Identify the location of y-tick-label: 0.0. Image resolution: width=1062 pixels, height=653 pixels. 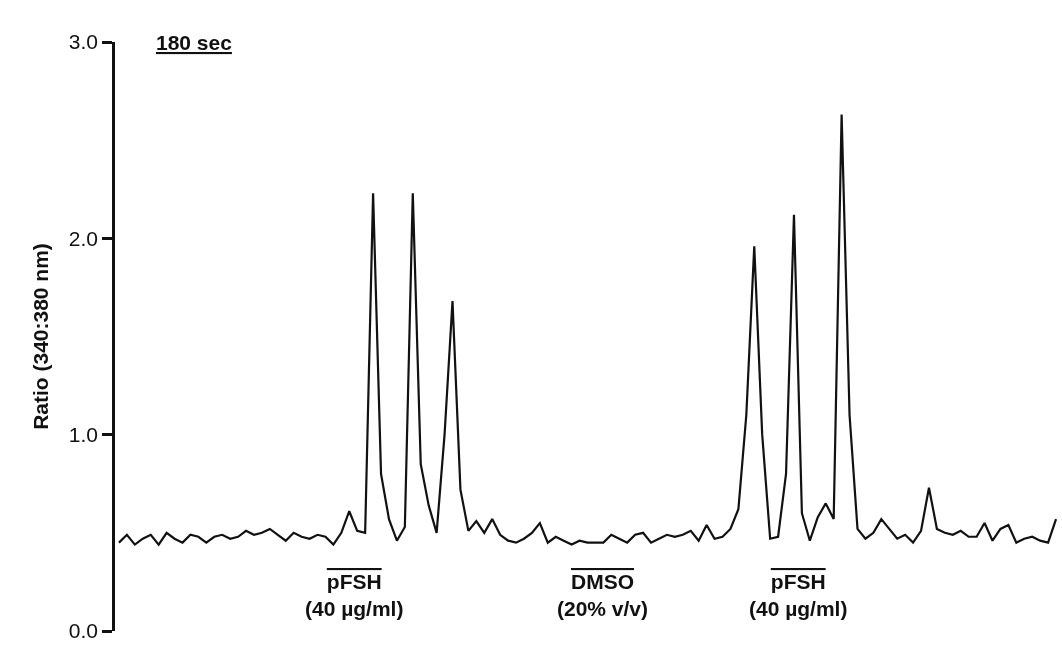
(83, 631).